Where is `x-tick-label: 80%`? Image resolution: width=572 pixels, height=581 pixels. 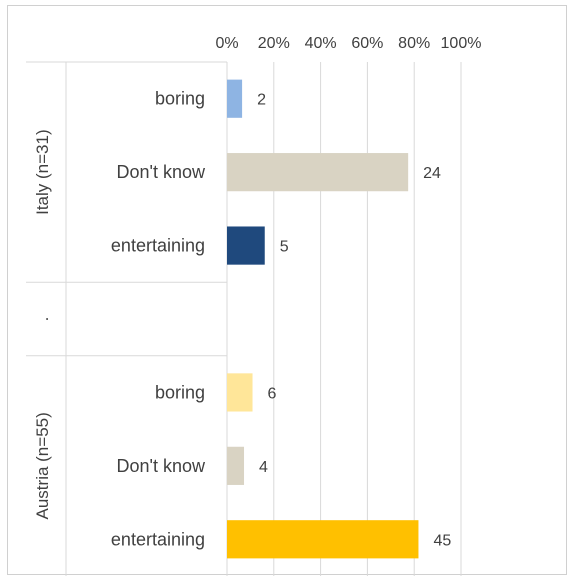
x-tick-label: 80% is located at coordinates (414, 43).